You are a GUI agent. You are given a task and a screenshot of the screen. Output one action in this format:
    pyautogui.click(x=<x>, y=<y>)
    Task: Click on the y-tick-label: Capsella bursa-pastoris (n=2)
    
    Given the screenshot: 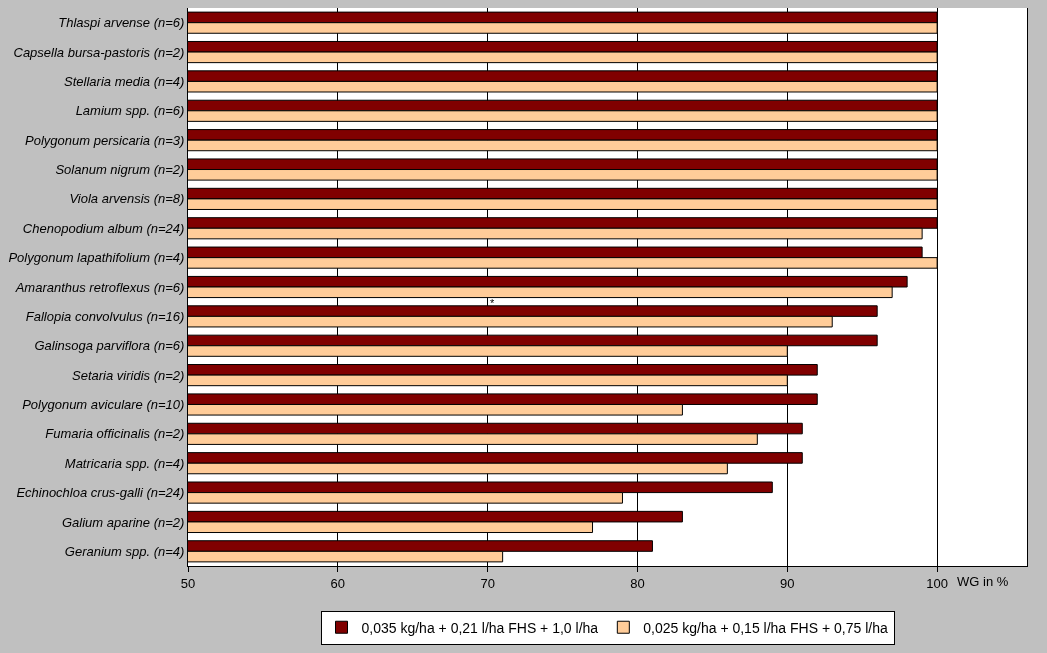 What is the action you would take?
    pyautogui.click(x=99, y=52)
    